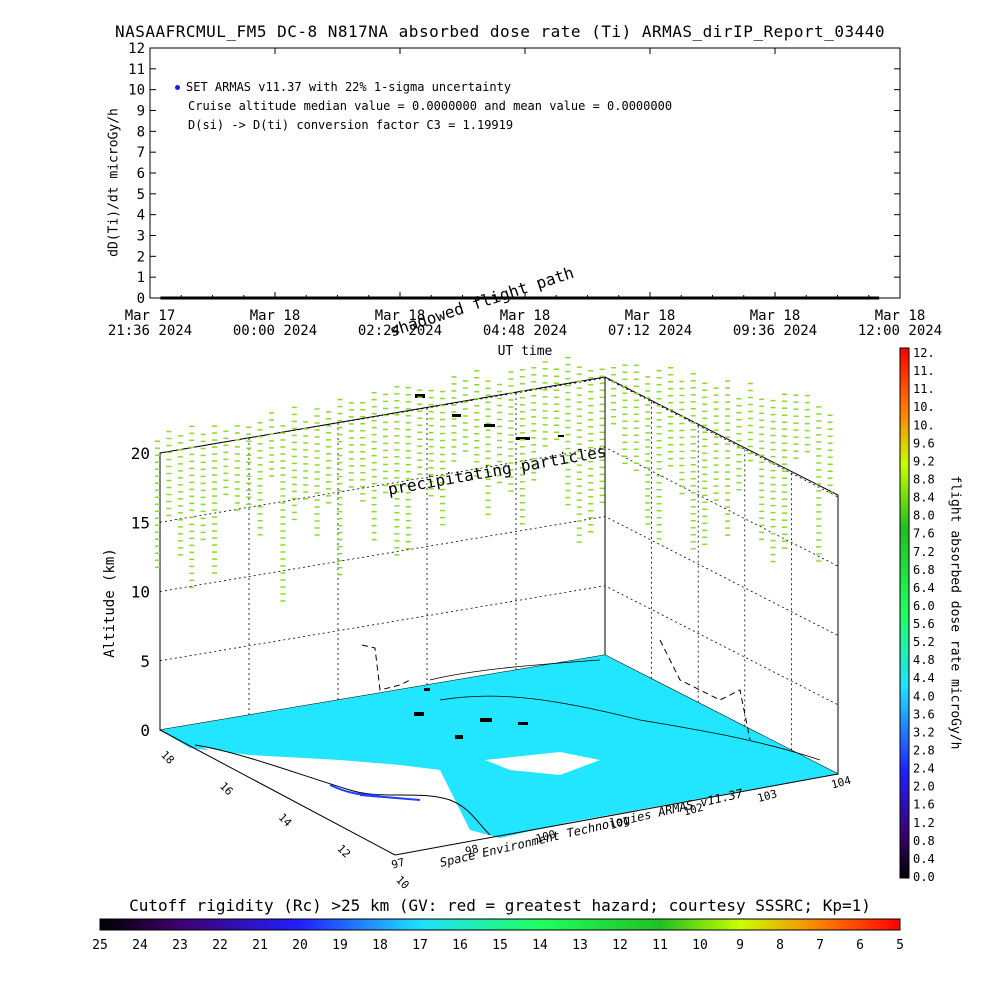 Image resolution: width=1000 pixels, height=1000 pixels. What do you see at coordinates (525, 351) in the screenshot?
I see `top-x-axis-label: UT time` at bounding box center [525, 351].